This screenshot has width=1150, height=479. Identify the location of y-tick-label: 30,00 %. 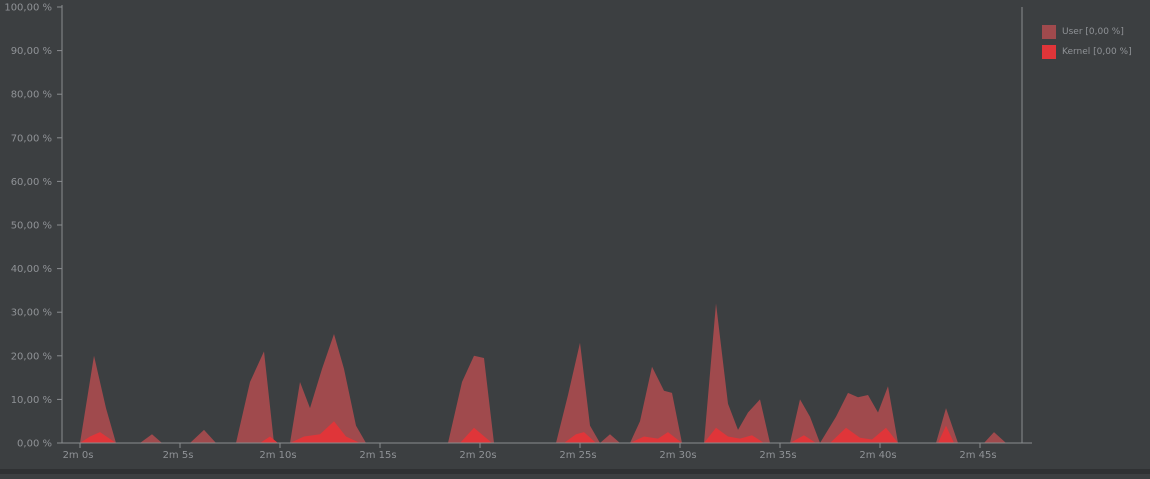
(31, 313).